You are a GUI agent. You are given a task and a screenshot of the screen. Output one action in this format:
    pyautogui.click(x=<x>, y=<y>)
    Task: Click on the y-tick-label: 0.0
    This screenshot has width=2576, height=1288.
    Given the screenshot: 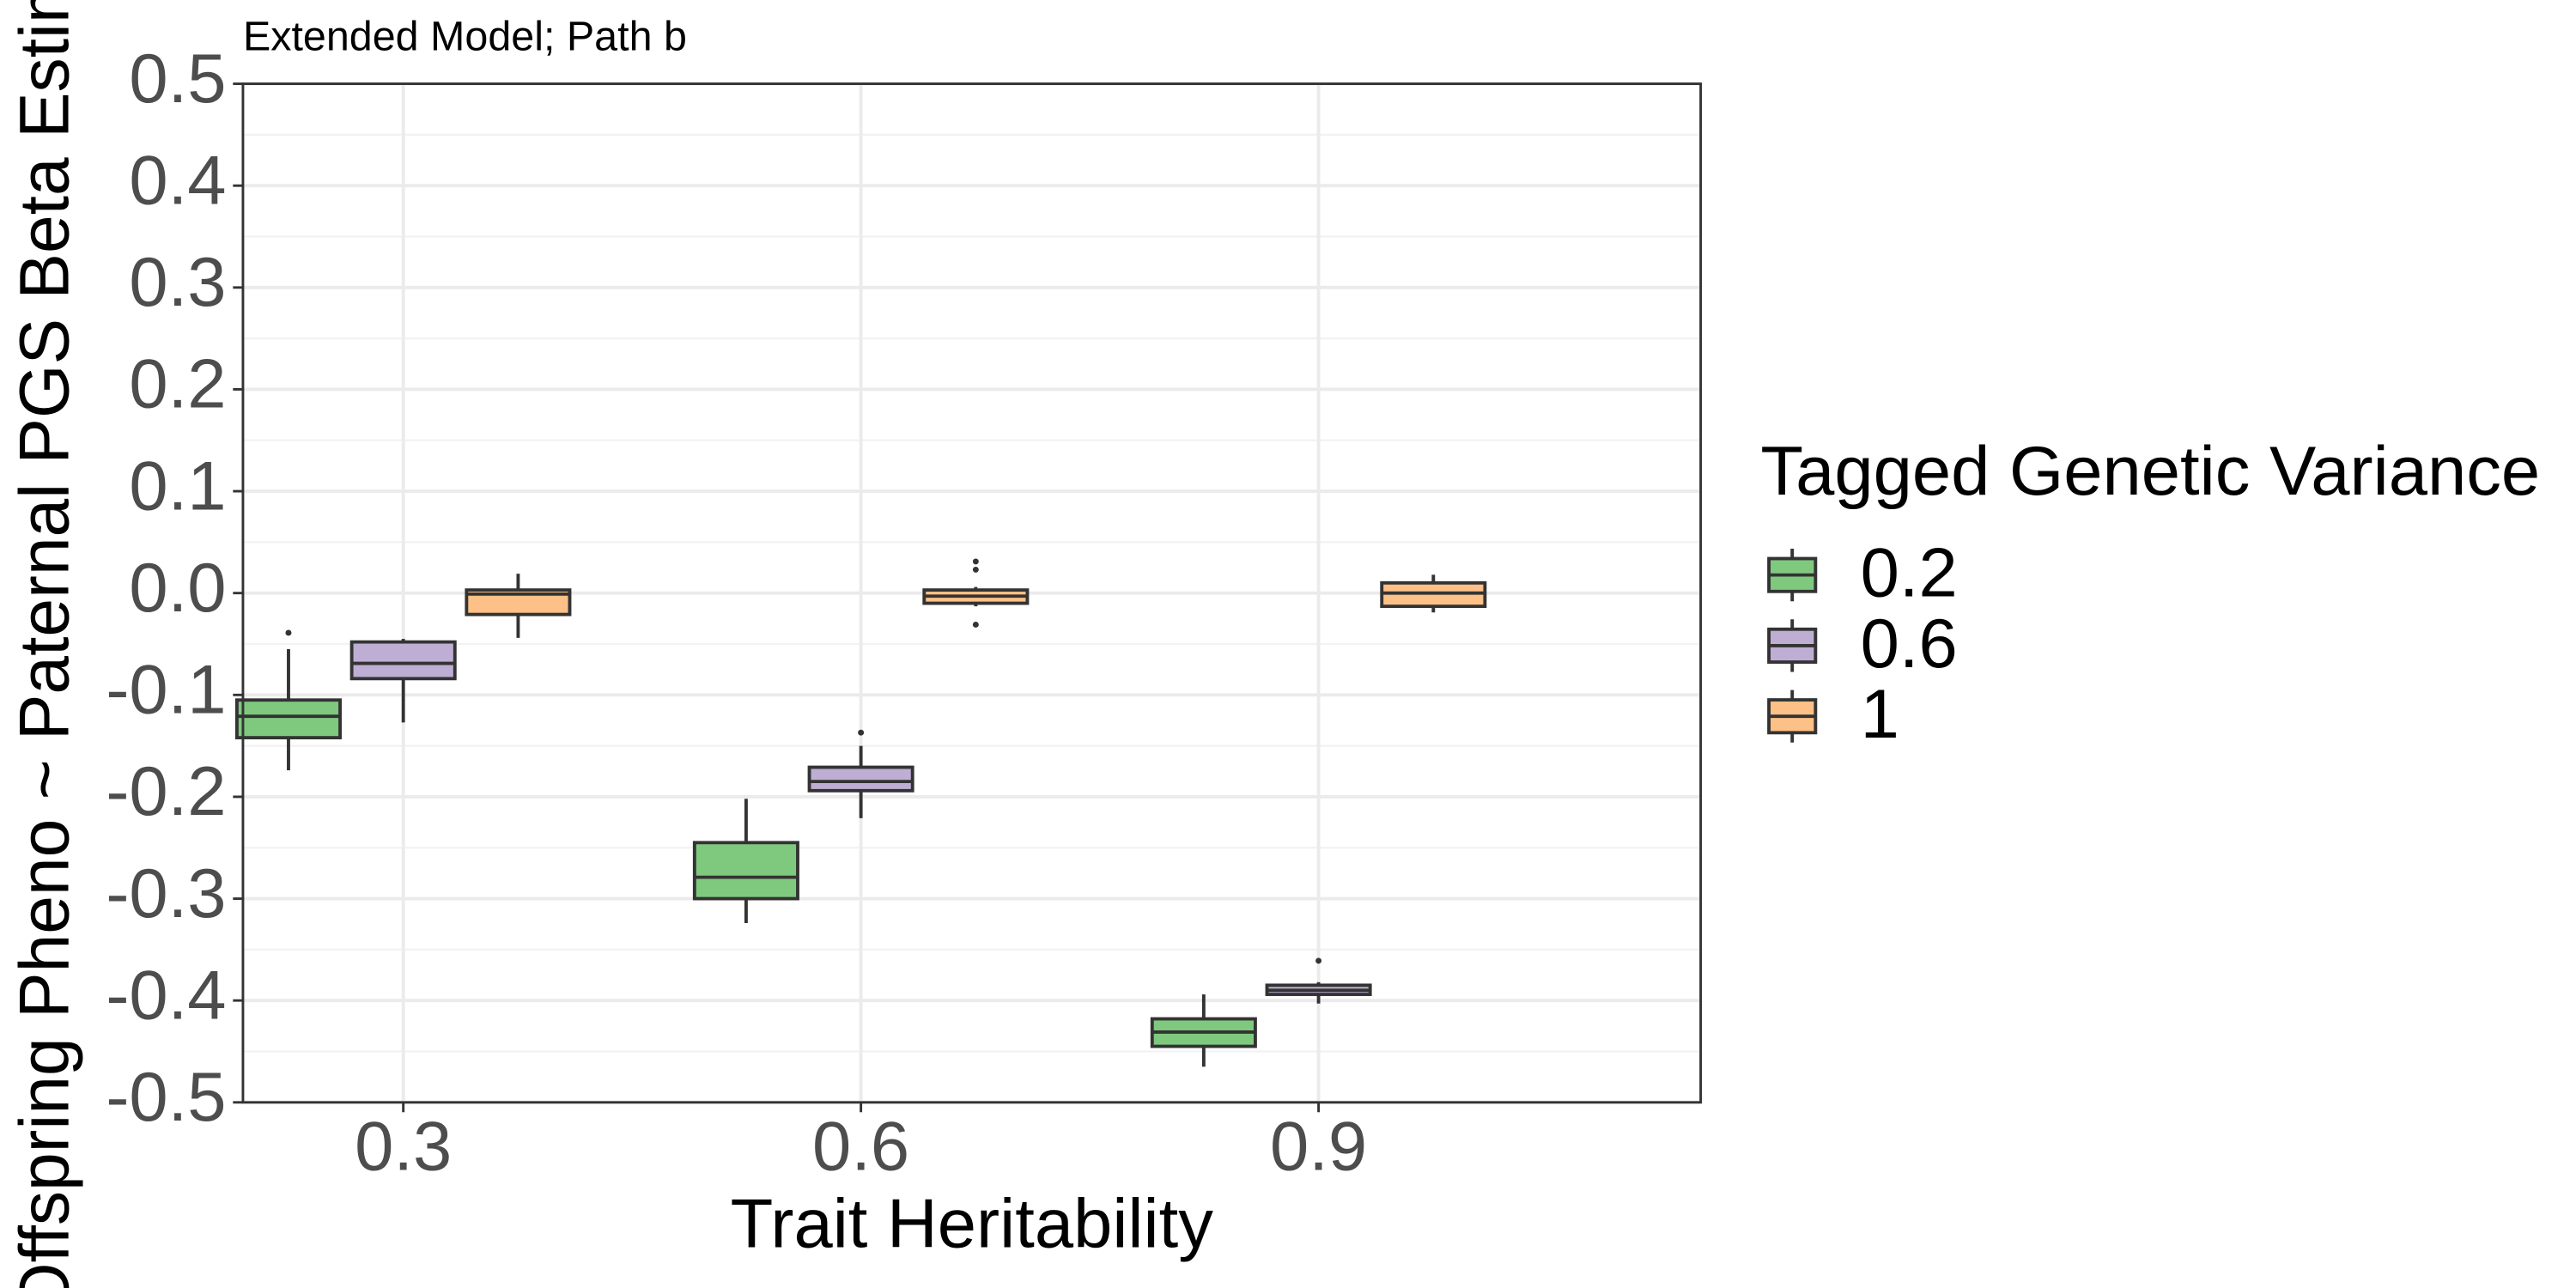 What is the action you would take?
    pyautogui.click(x=177, y=588)
    